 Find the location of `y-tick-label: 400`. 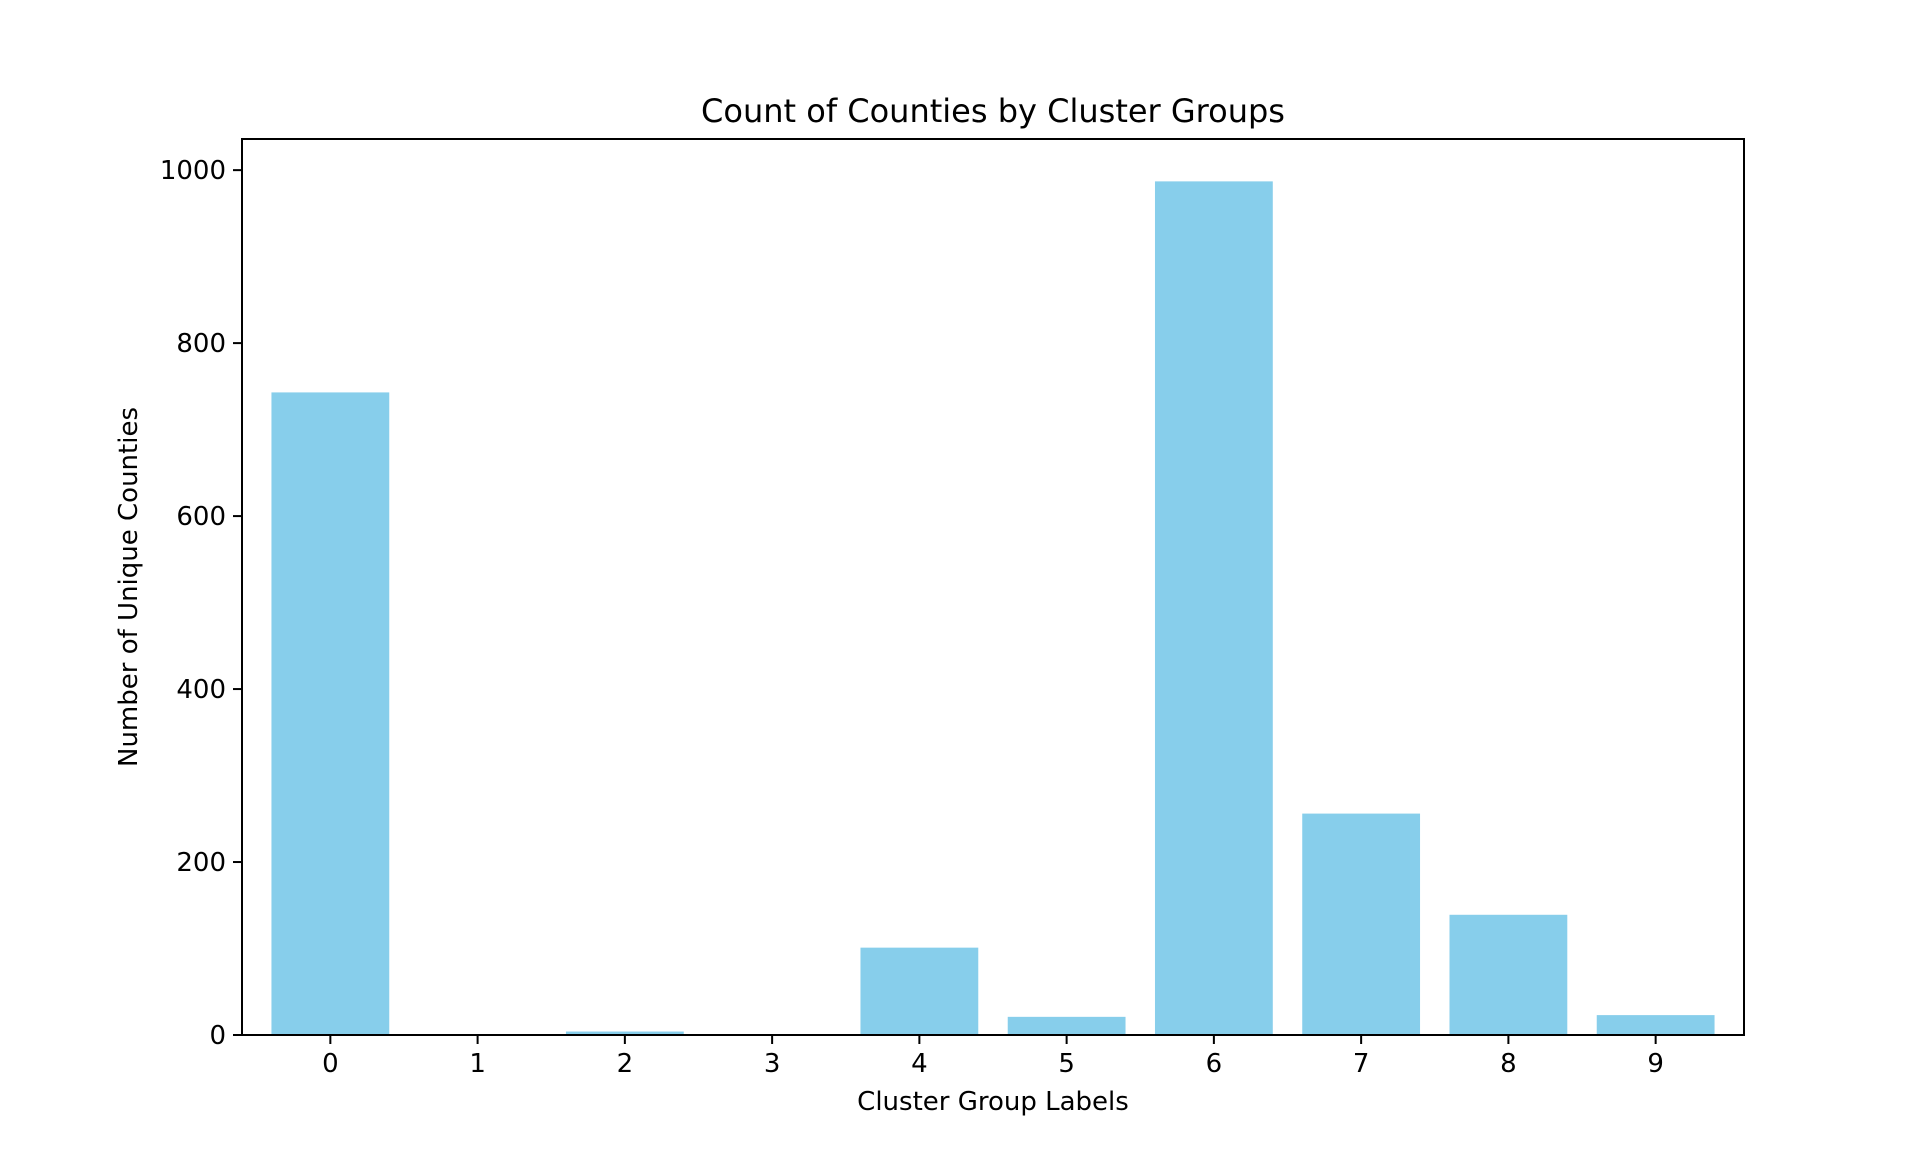

y-tick-label: 400 is located at coordinates (201, 690).